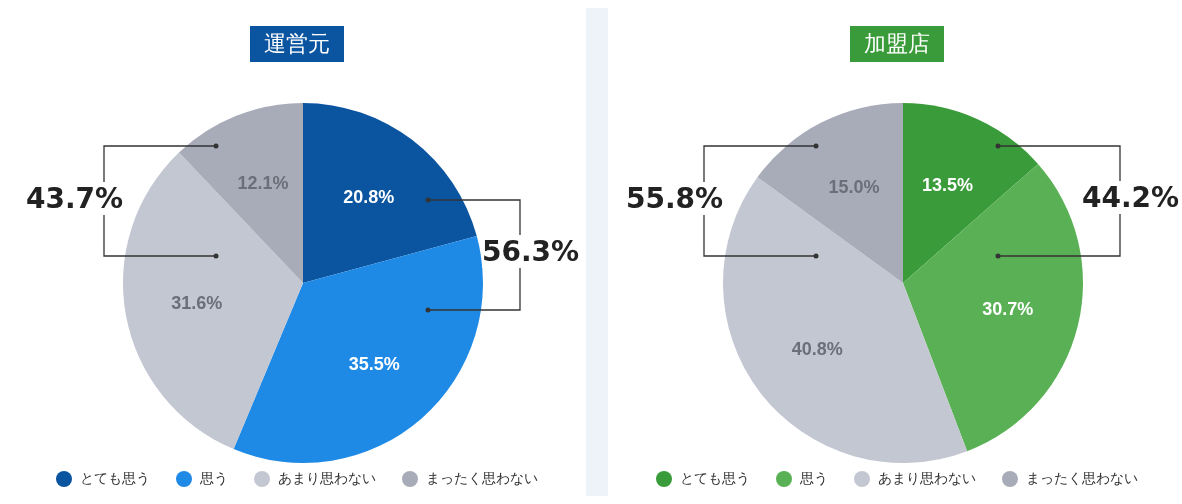 The height and width of the screenshot is (504, 1182). What do you see at coordinates (369, 197) in the screenshot?
I see `data-label: 20.8%` at bounding box center [369, 197].